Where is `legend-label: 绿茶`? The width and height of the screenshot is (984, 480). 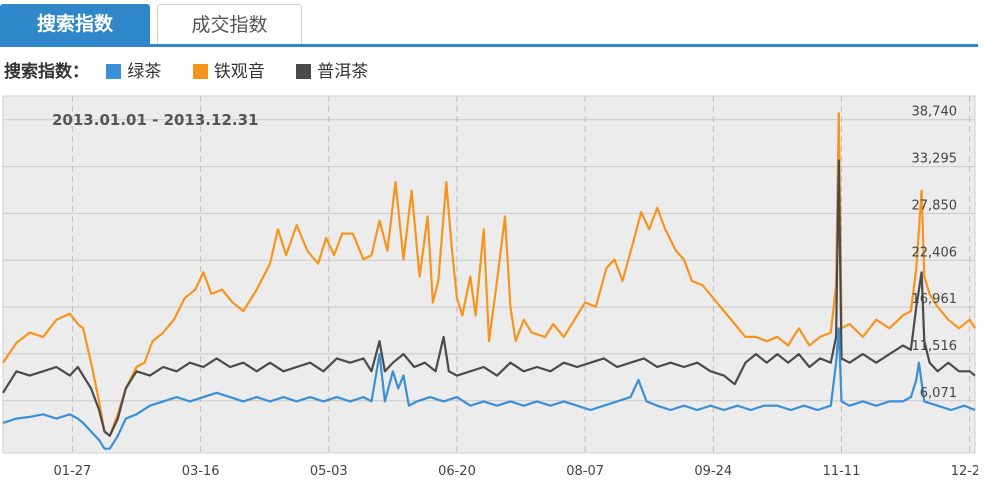 legend-label: 绿茶 is located at coordinates (144, 72).